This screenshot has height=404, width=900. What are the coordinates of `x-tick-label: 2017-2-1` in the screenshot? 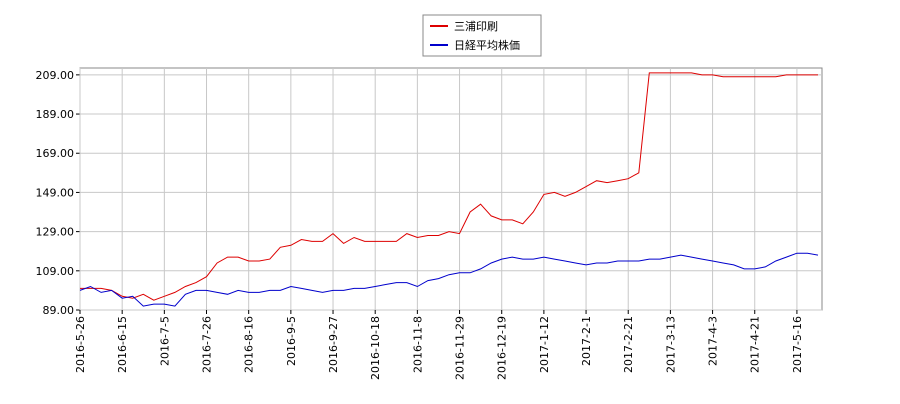 It's located at (586, 341).